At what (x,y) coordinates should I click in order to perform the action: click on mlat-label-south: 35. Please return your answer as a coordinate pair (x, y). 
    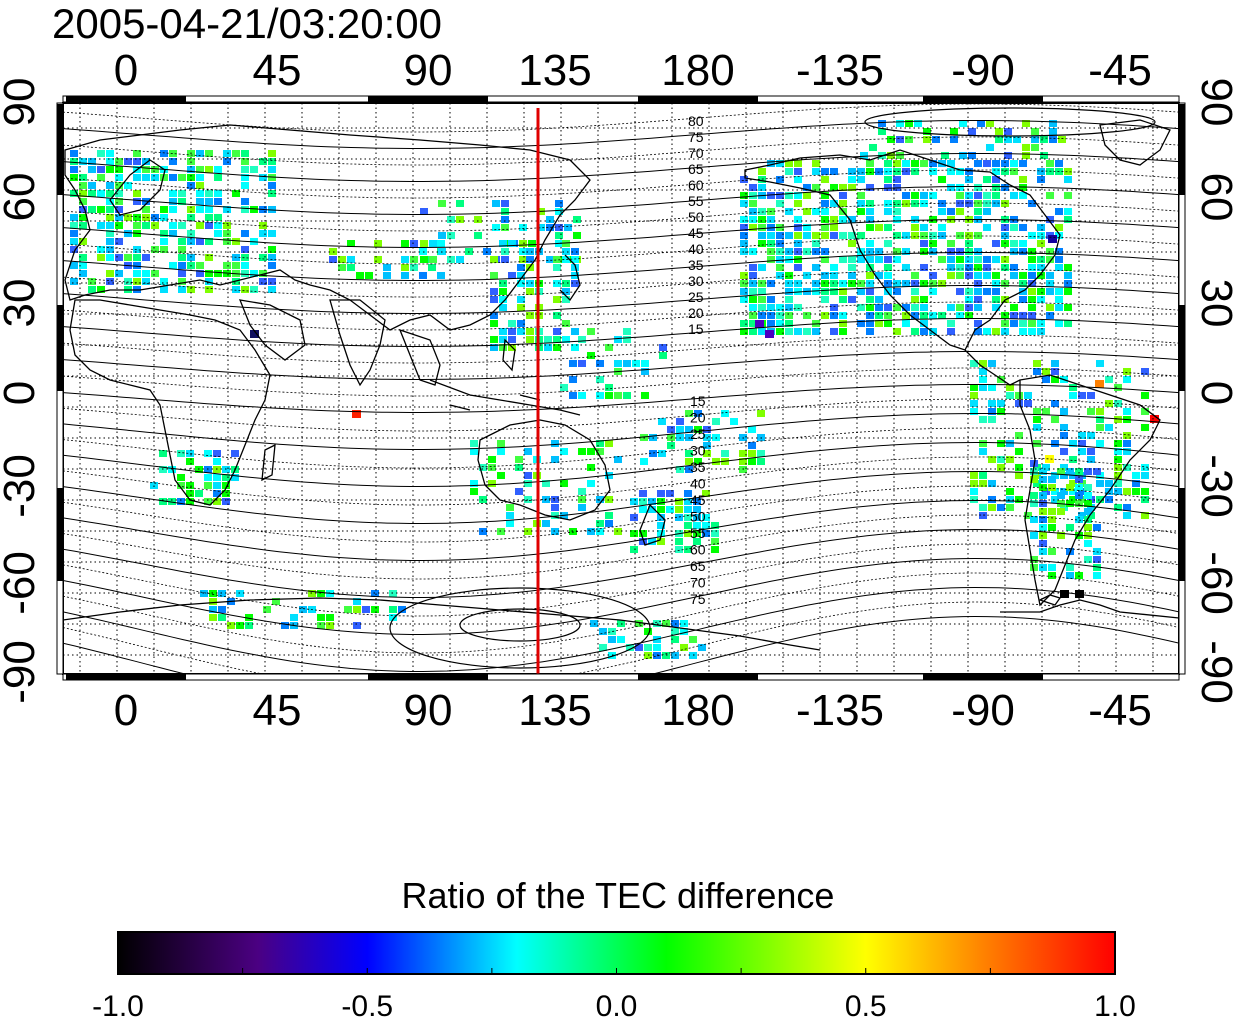
    Looking at the image, I should click on (698, 467).